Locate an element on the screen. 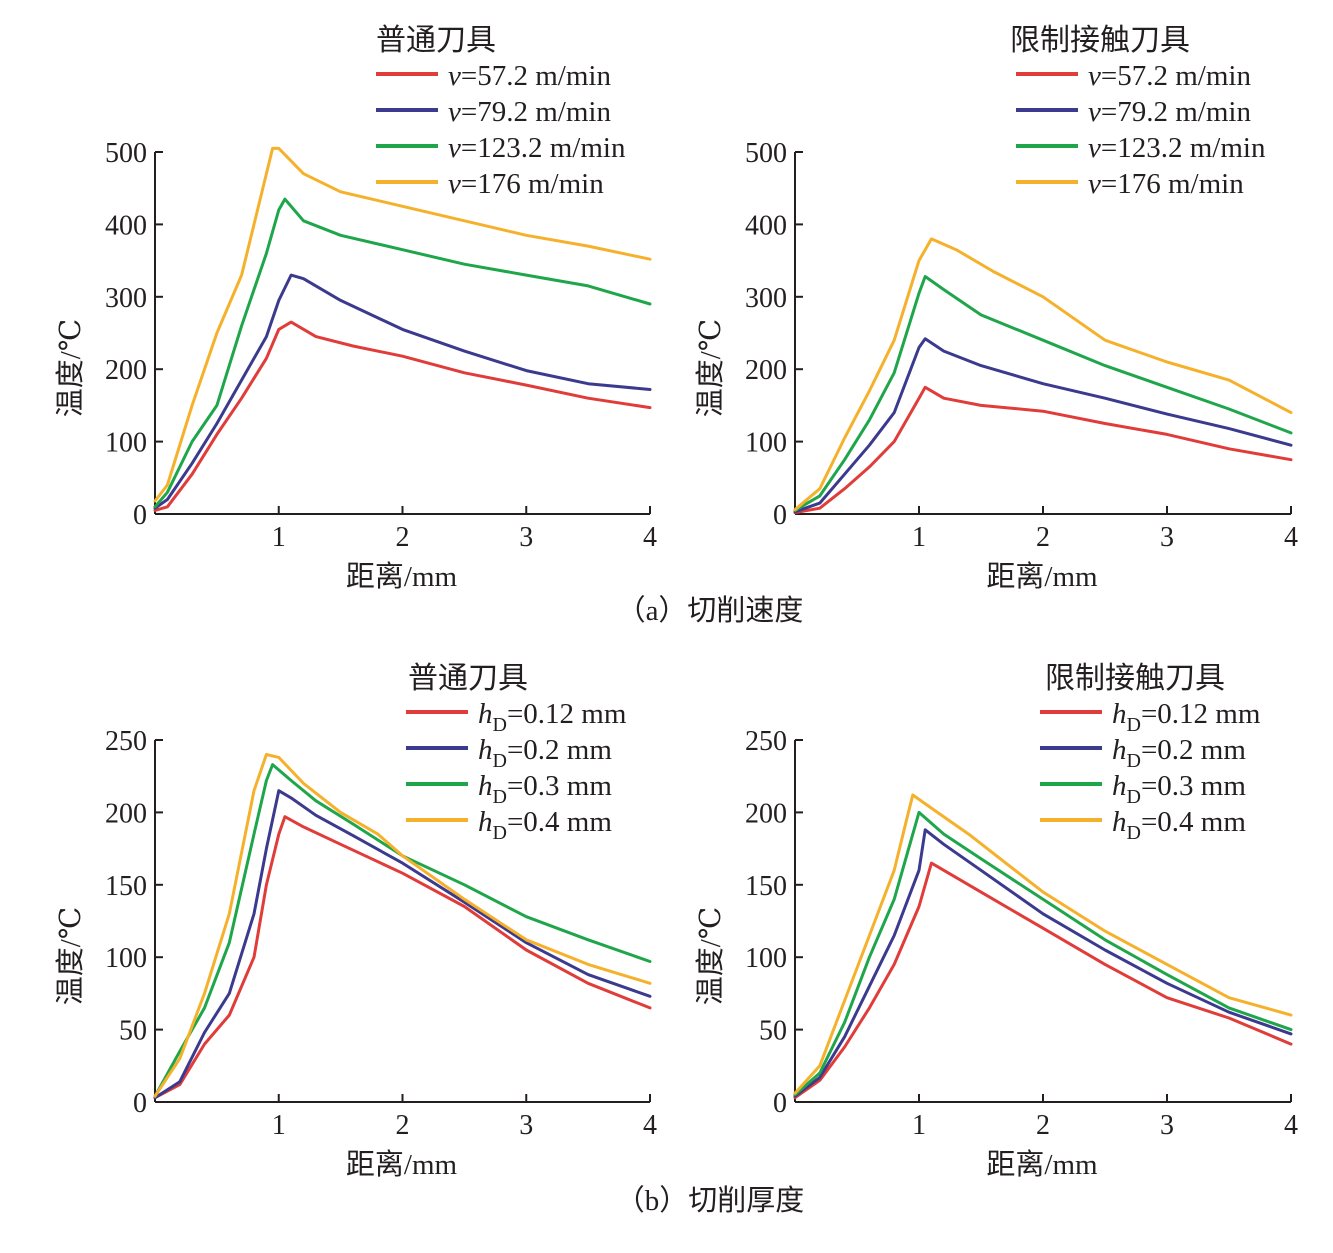 Image resolution: width=1333 pixels, height=1253 pixels. caption-a: （a）切削速度 is located at coordinates (710, 610).